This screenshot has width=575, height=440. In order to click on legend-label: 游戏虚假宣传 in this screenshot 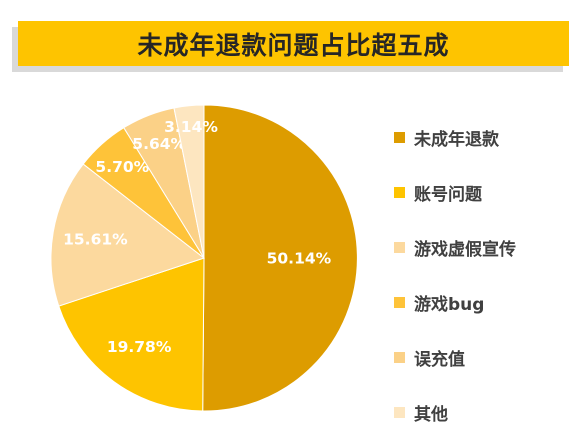, I will do `click(465, 250)`.